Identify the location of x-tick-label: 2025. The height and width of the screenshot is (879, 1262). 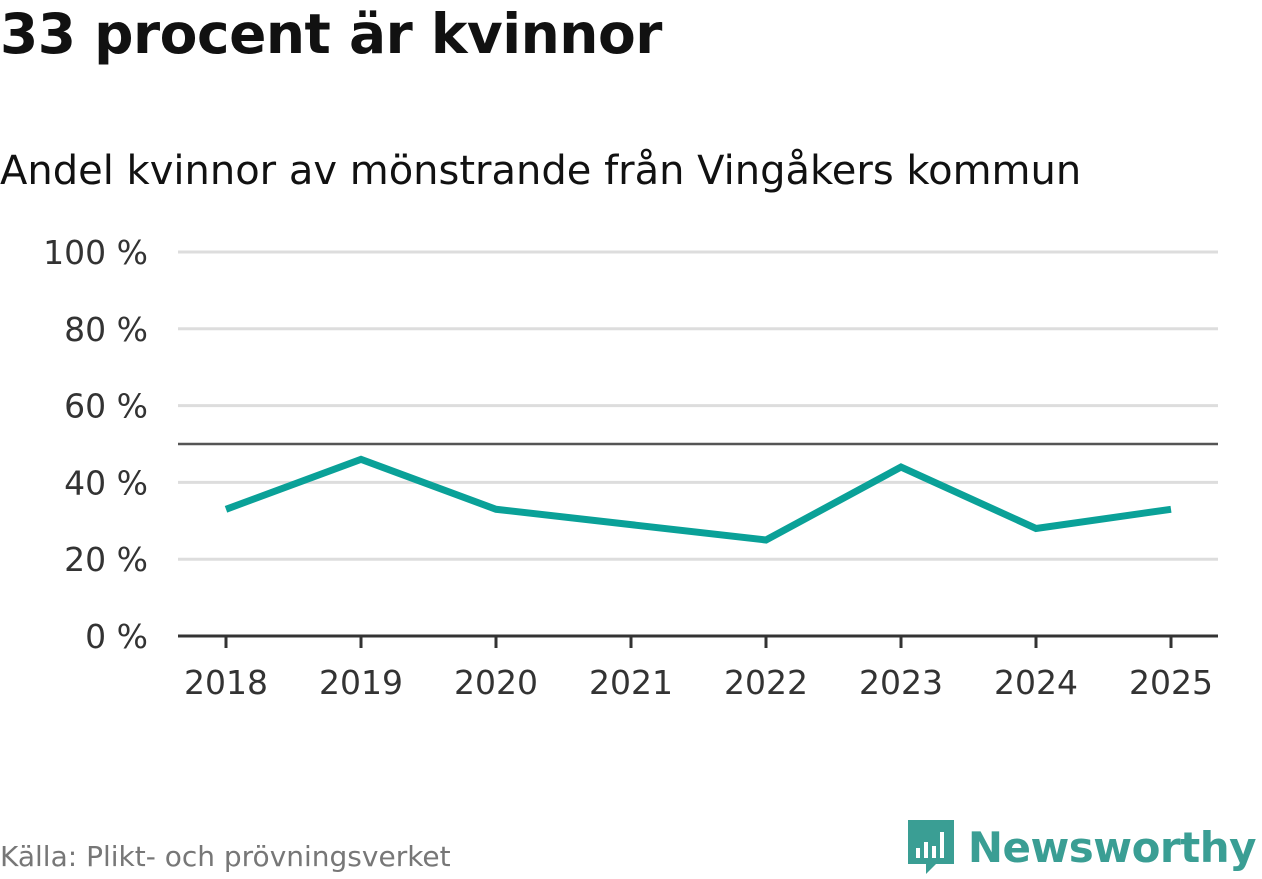
(1171, 682).